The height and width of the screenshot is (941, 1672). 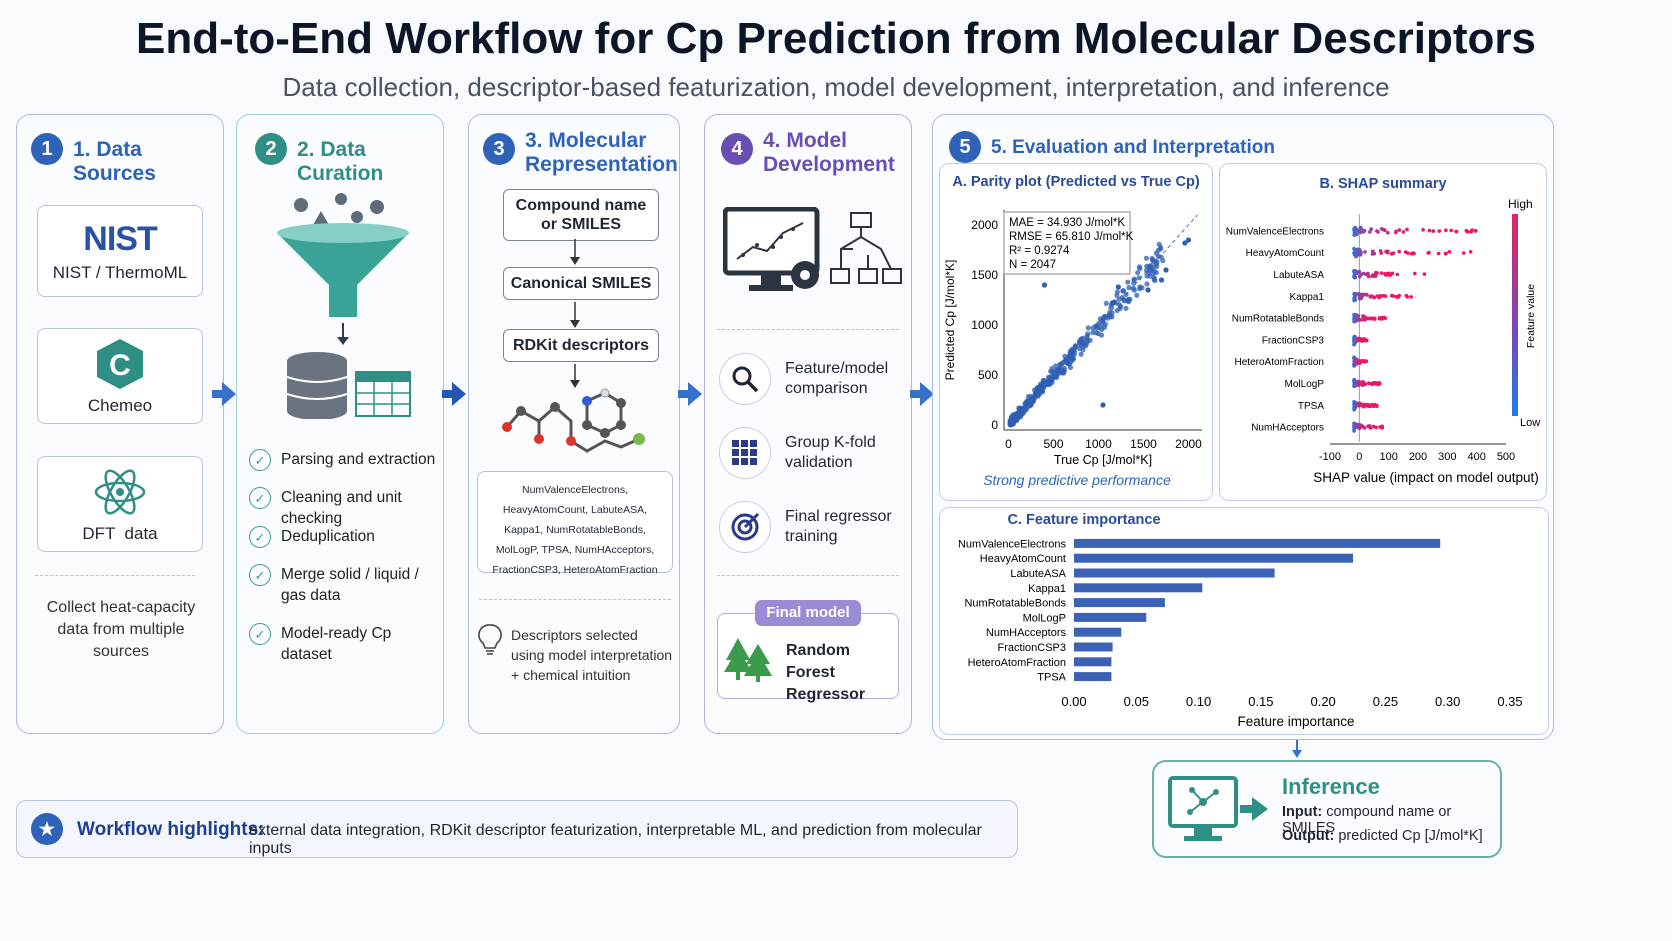 What do you see at coordinates (271, 149) in the screenshot?
I see `step-badge: 2` at bounding box center [271, 149].